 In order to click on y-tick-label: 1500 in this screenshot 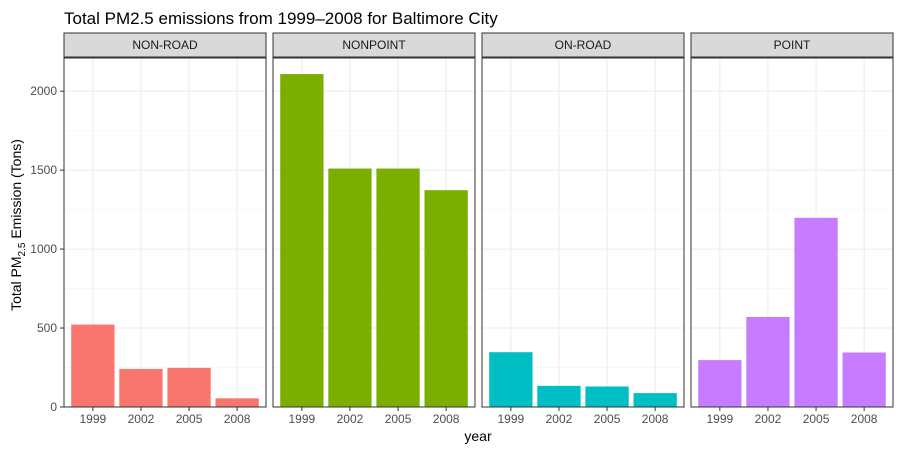, I will do `click(43, 170)`.